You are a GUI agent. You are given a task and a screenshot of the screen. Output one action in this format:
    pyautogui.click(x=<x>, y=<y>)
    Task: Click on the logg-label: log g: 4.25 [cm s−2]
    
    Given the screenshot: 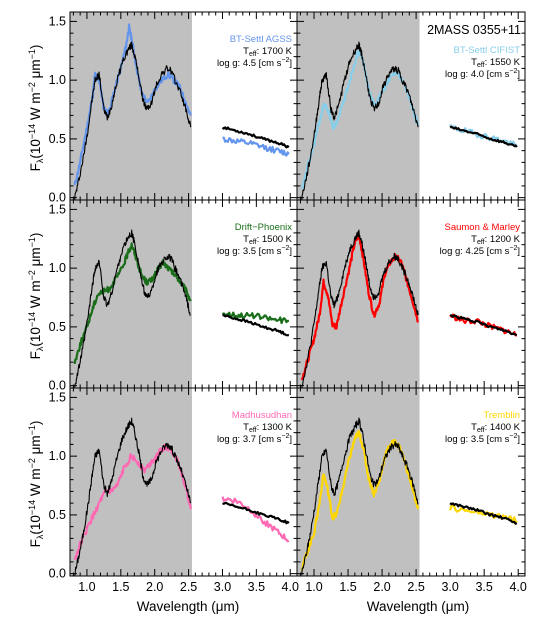 What is the action you would take?
    pyautogui.click(x=480, y=251)
    